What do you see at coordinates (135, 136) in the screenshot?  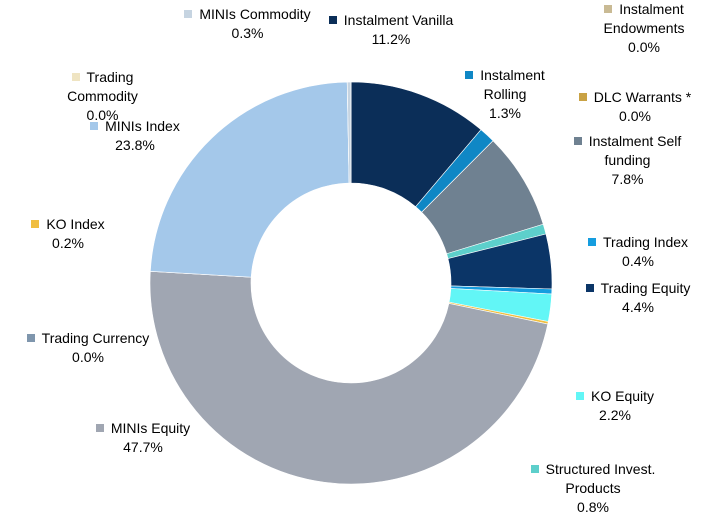 I see `legend-label: MINIs Index 23.8%` at bounding box center [135, 136].